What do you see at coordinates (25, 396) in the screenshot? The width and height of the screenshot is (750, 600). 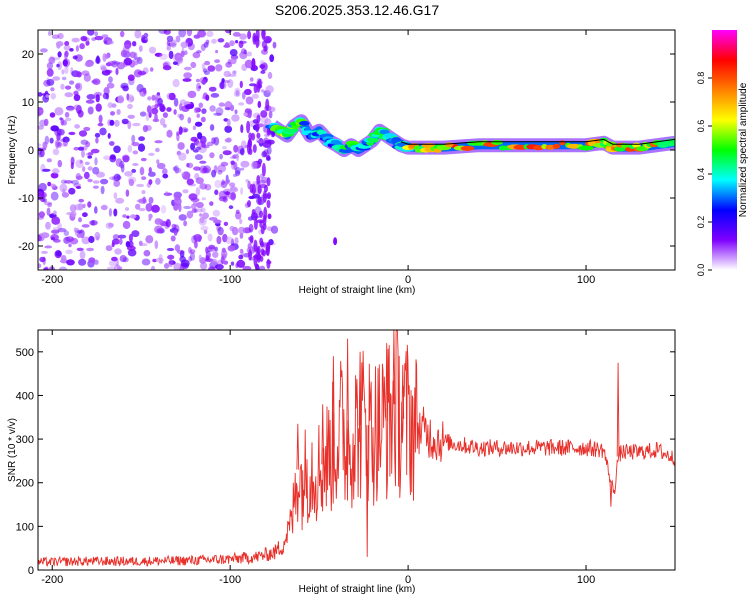 I see `y-tick-label: 400` at bounding box center [25, 396].